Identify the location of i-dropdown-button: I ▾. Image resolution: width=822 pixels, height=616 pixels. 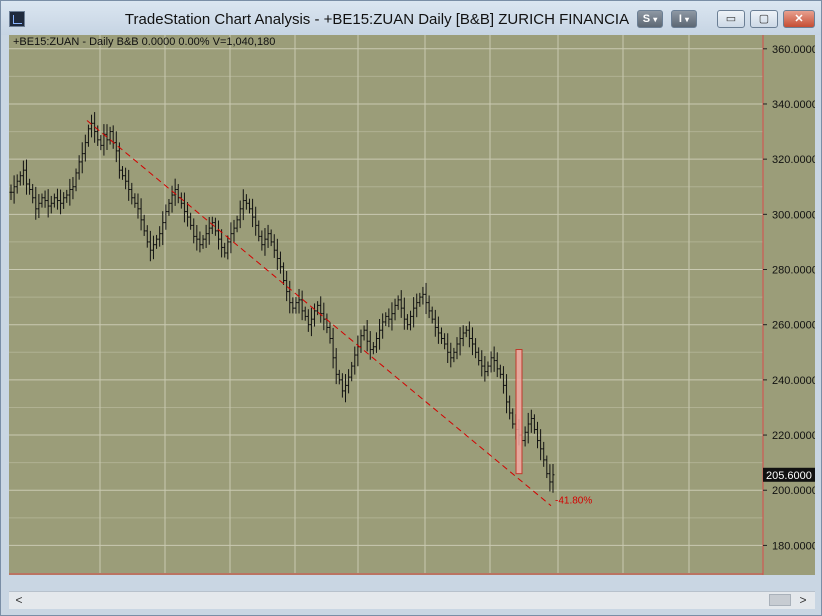
(684, 19).